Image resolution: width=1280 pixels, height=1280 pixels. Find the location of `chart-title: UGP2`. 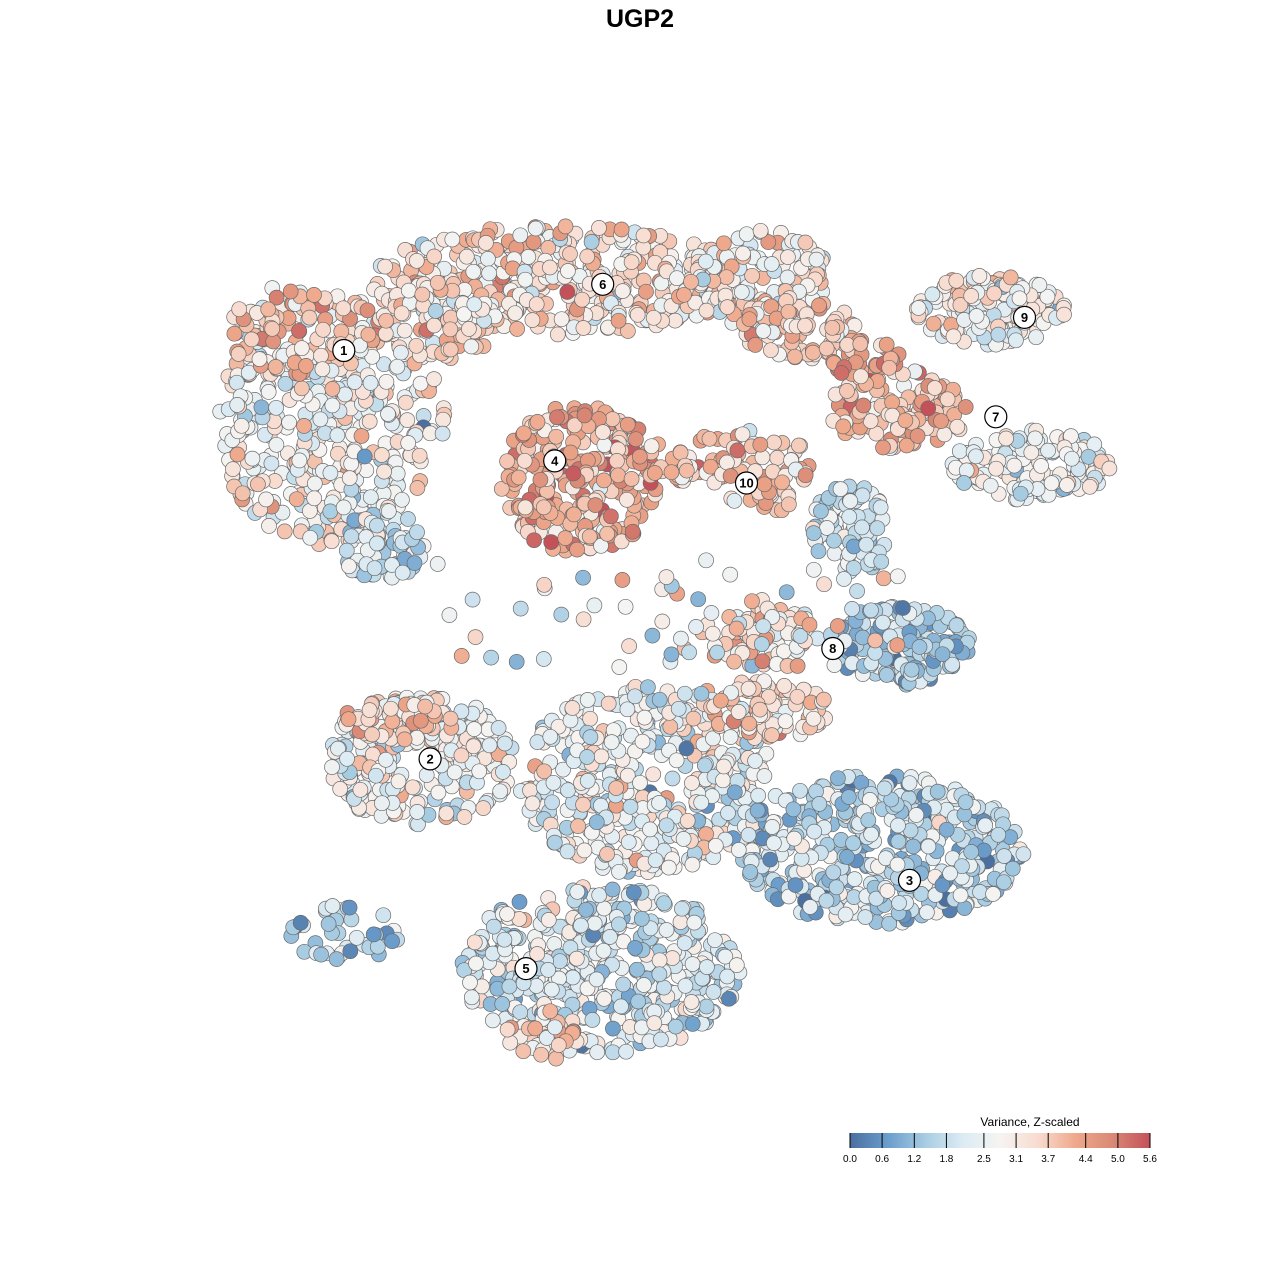

chart-title: UGP2 is located at coordinates (640, 19).